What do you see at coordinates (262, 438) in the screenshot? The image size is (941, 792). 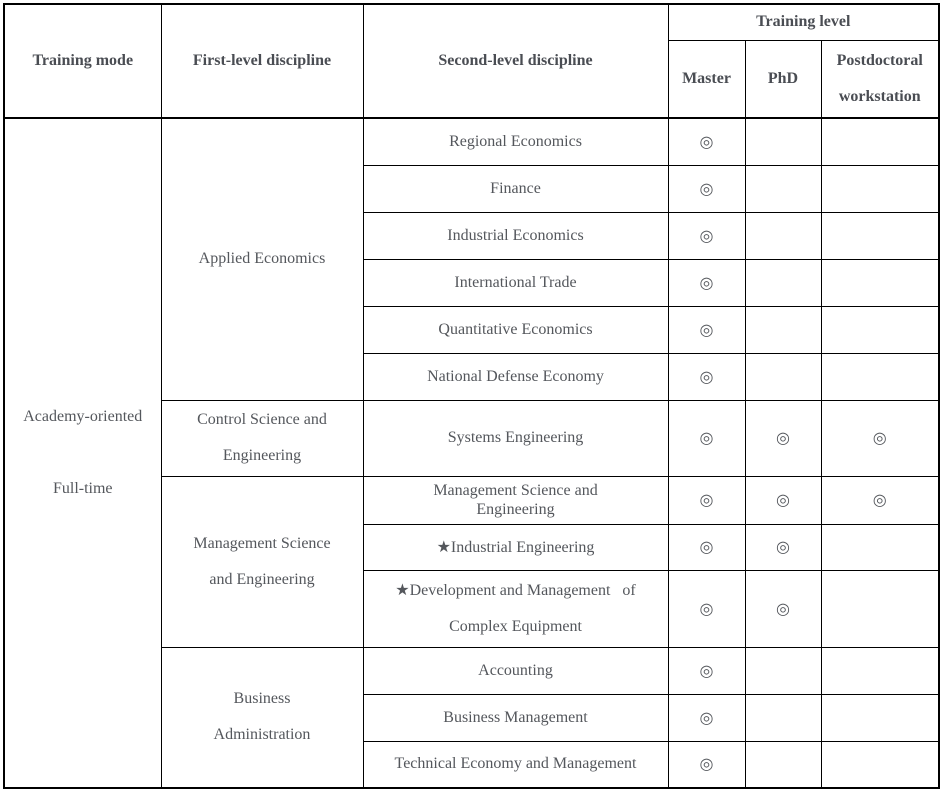 I see `first-level-cell-control-science: Control Science and Engineering` at bounding box center [262, 438].